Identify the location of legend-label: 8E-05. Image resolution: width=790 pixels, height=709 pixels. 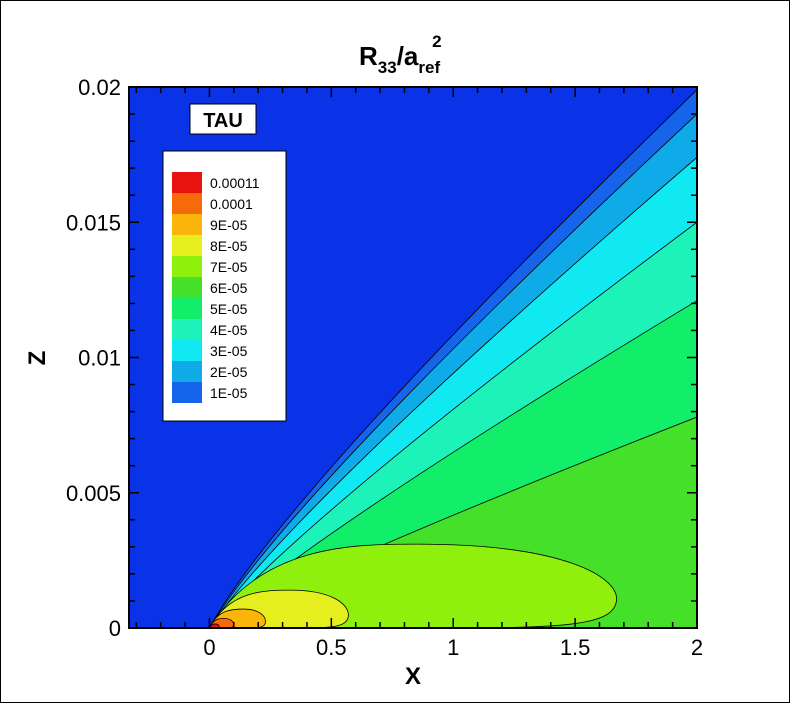
(229, 246).